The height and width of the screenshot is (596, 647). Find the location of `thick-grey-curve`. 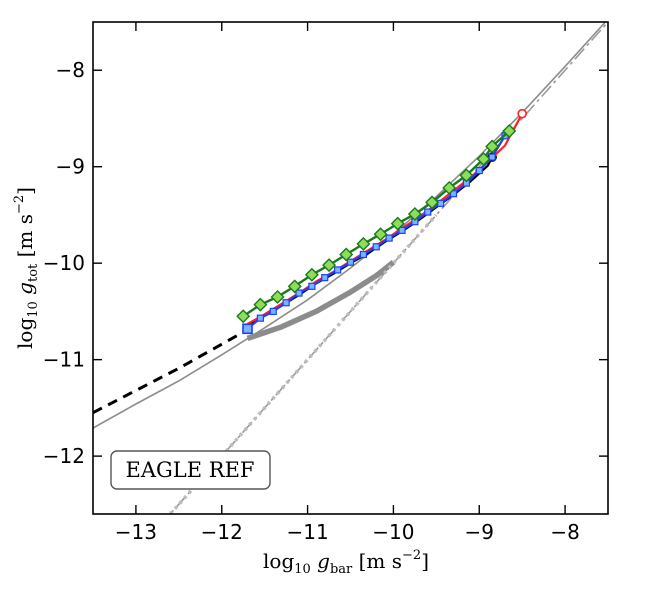

thick-grey-curve is located at coordinates (321, 301).